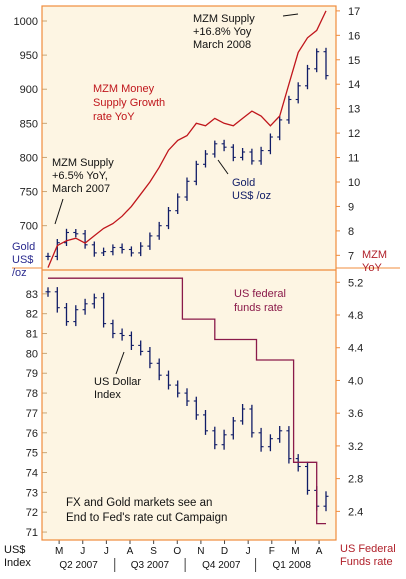  Describe the element at coordinates (29, 124) in the screenshot. I see `gold-axis-tick-label: 850` at that location.